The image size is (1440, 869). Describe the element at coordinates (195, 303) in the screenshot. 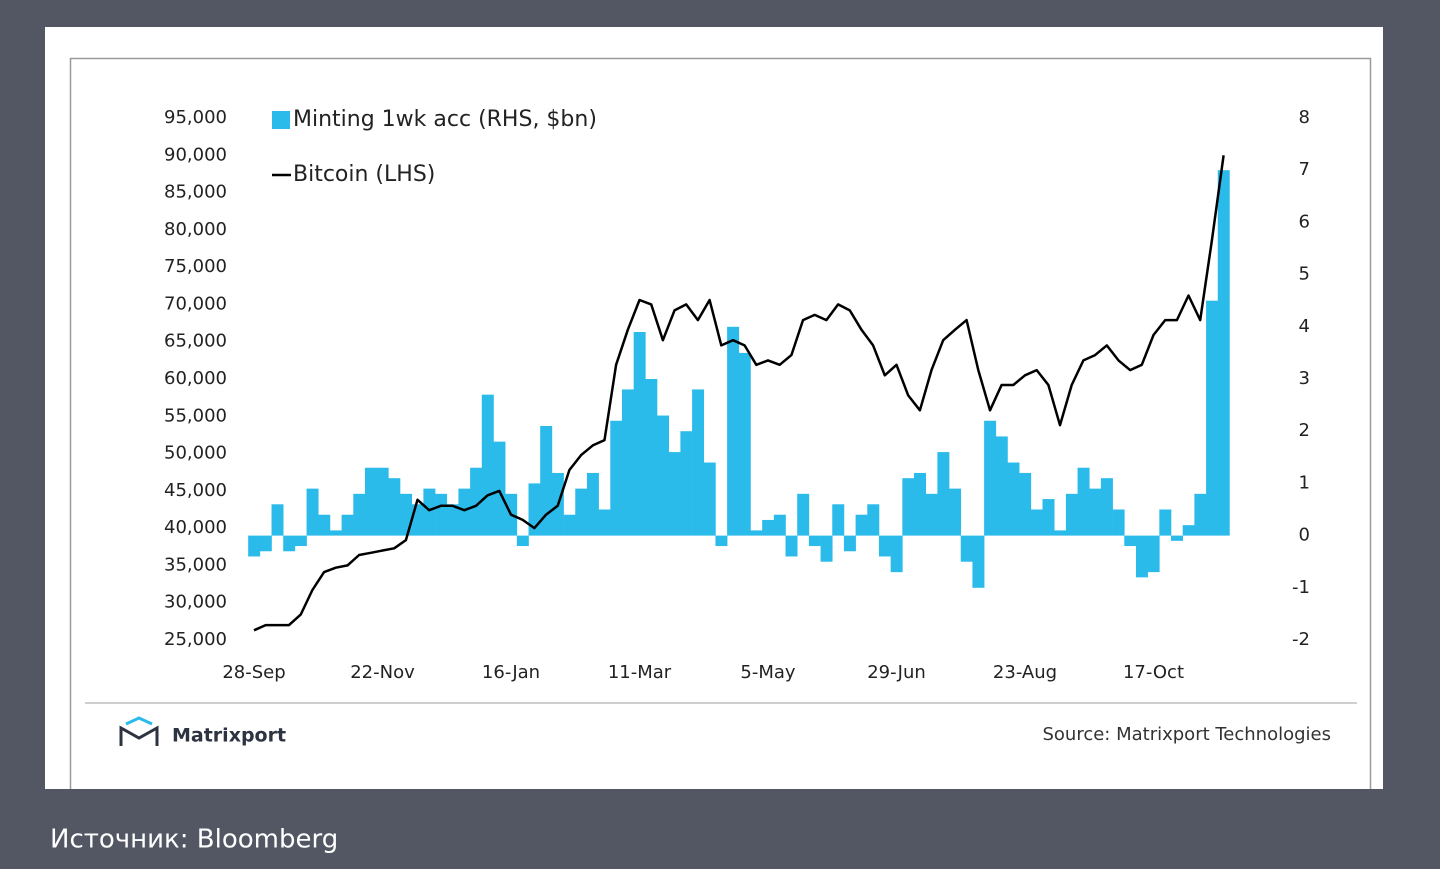

I see `y-tick-label: 70,000` at that location.